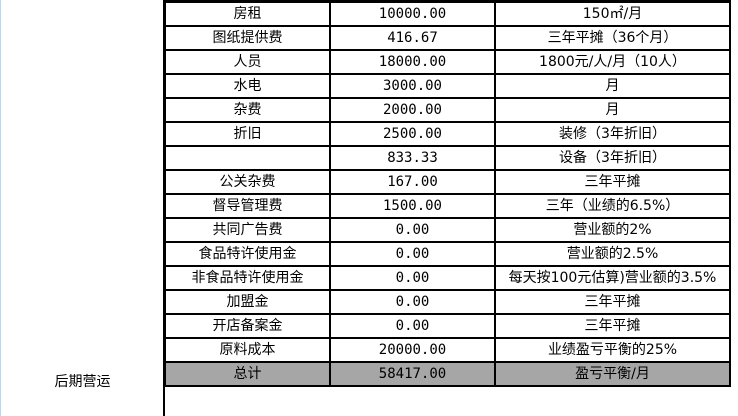 The image size is (738, 416). What do you see at coordinates (412, 86) in the screenshot?
I see `amount-cell: 3000.00` at bounding box center [412, 86].